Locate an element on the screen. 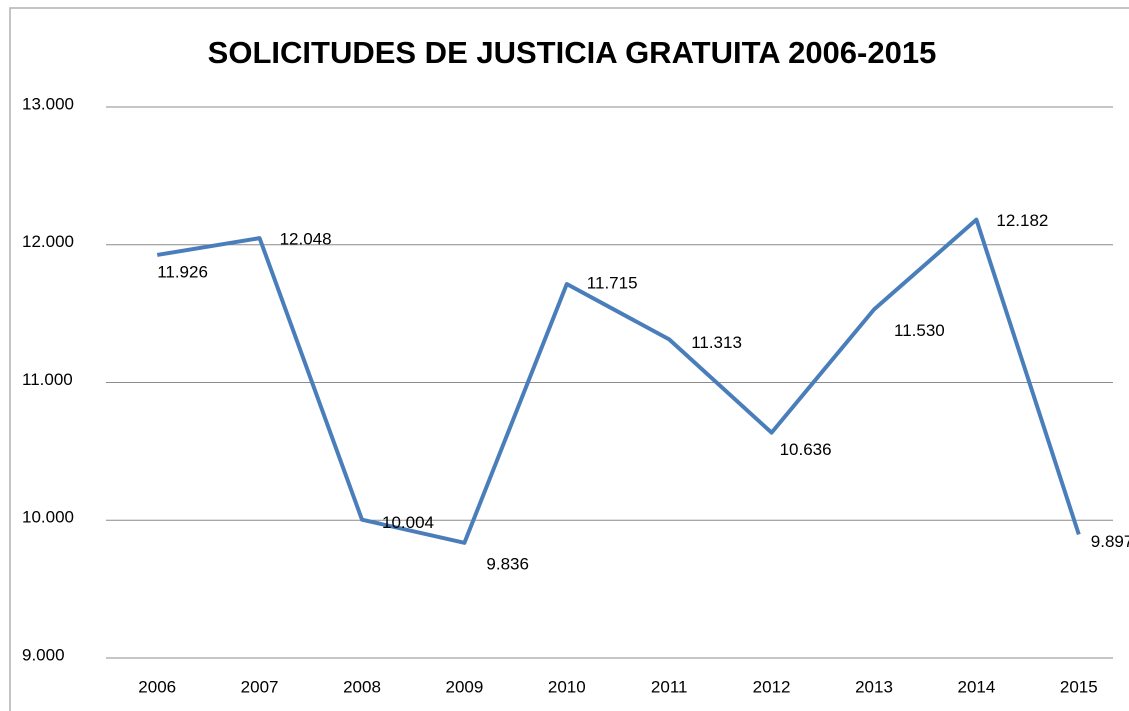  data-label: 11.926 is located at coordinates (182, 271).